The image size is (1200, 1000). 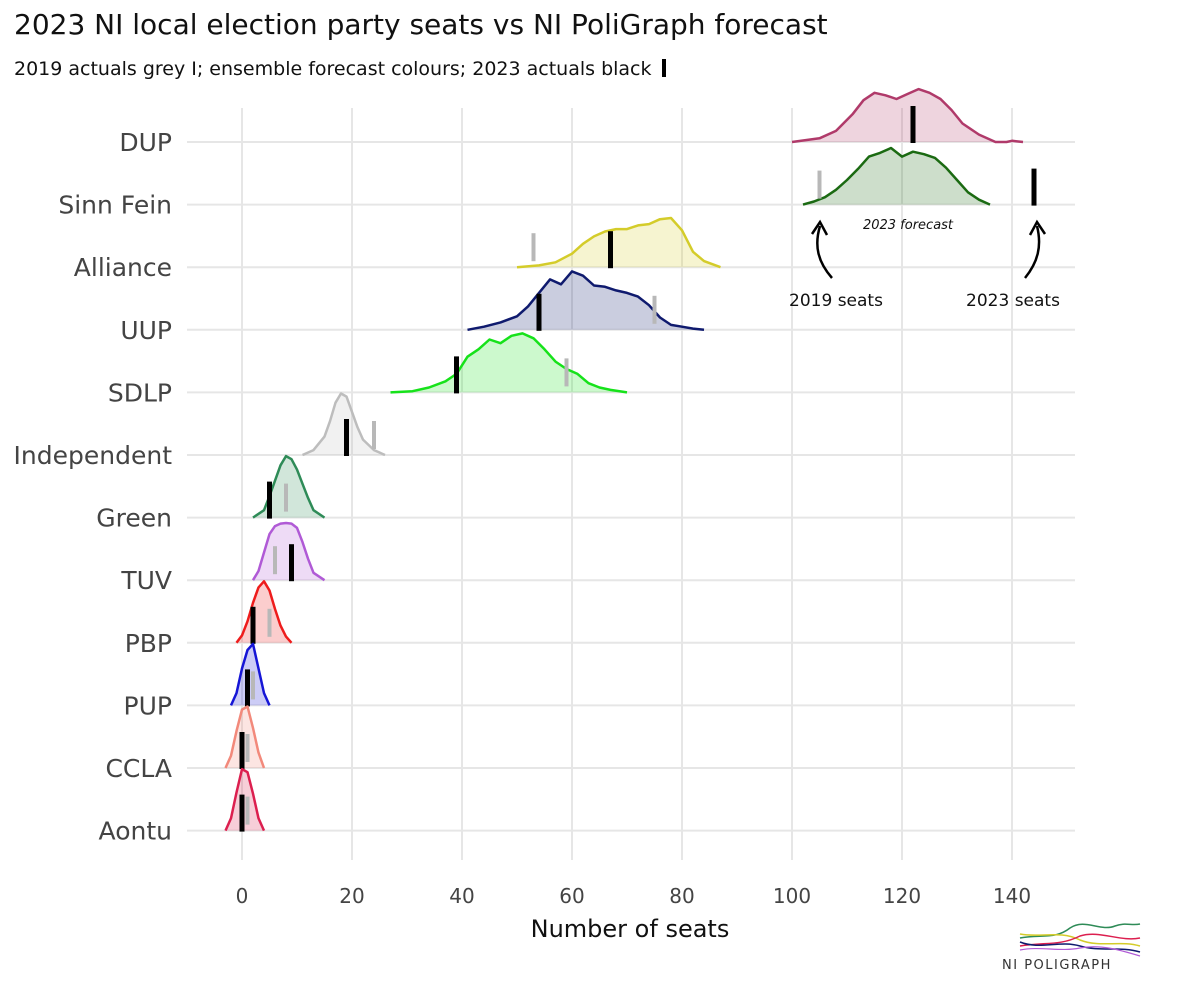 What do you see at coordinates (571, 896) in the screenshot?
I see `x-tick-60: 60` at bounding box center [571, 896].